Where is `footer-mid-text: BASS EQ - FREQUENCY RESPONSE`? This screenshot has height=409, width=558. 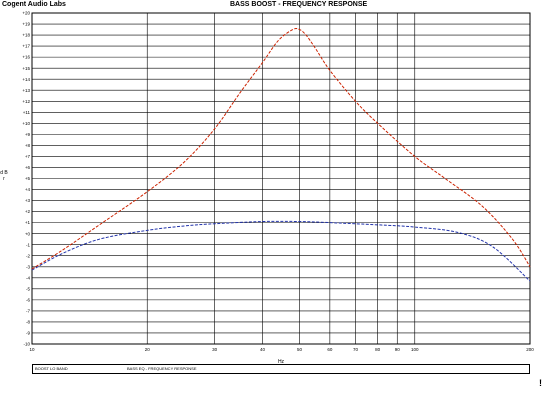 footer-mid-text: BASS EQ - FREQUENCY RESPONSE is located at coordinates (162, 368).